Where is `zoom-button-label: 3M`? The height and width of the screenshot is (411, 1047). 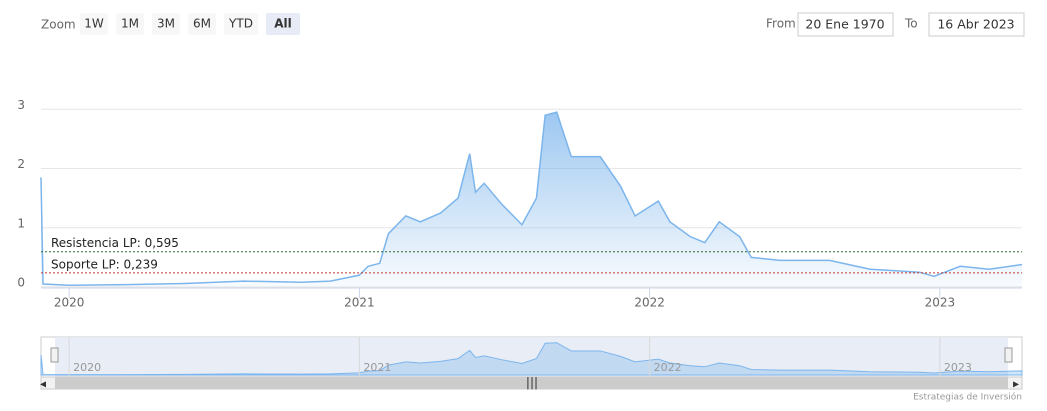 zoom-button-label: 3M is located at coordinates (166, 24).